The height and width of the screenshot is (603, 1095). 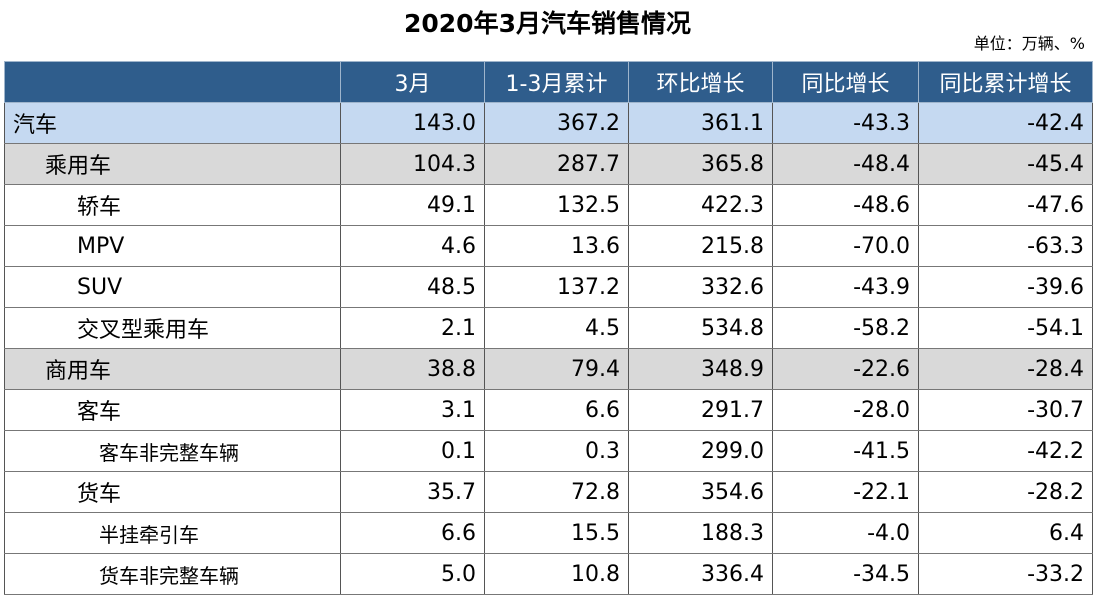 I want to click on cell-value: 332.6, so click(x=700, y=287).